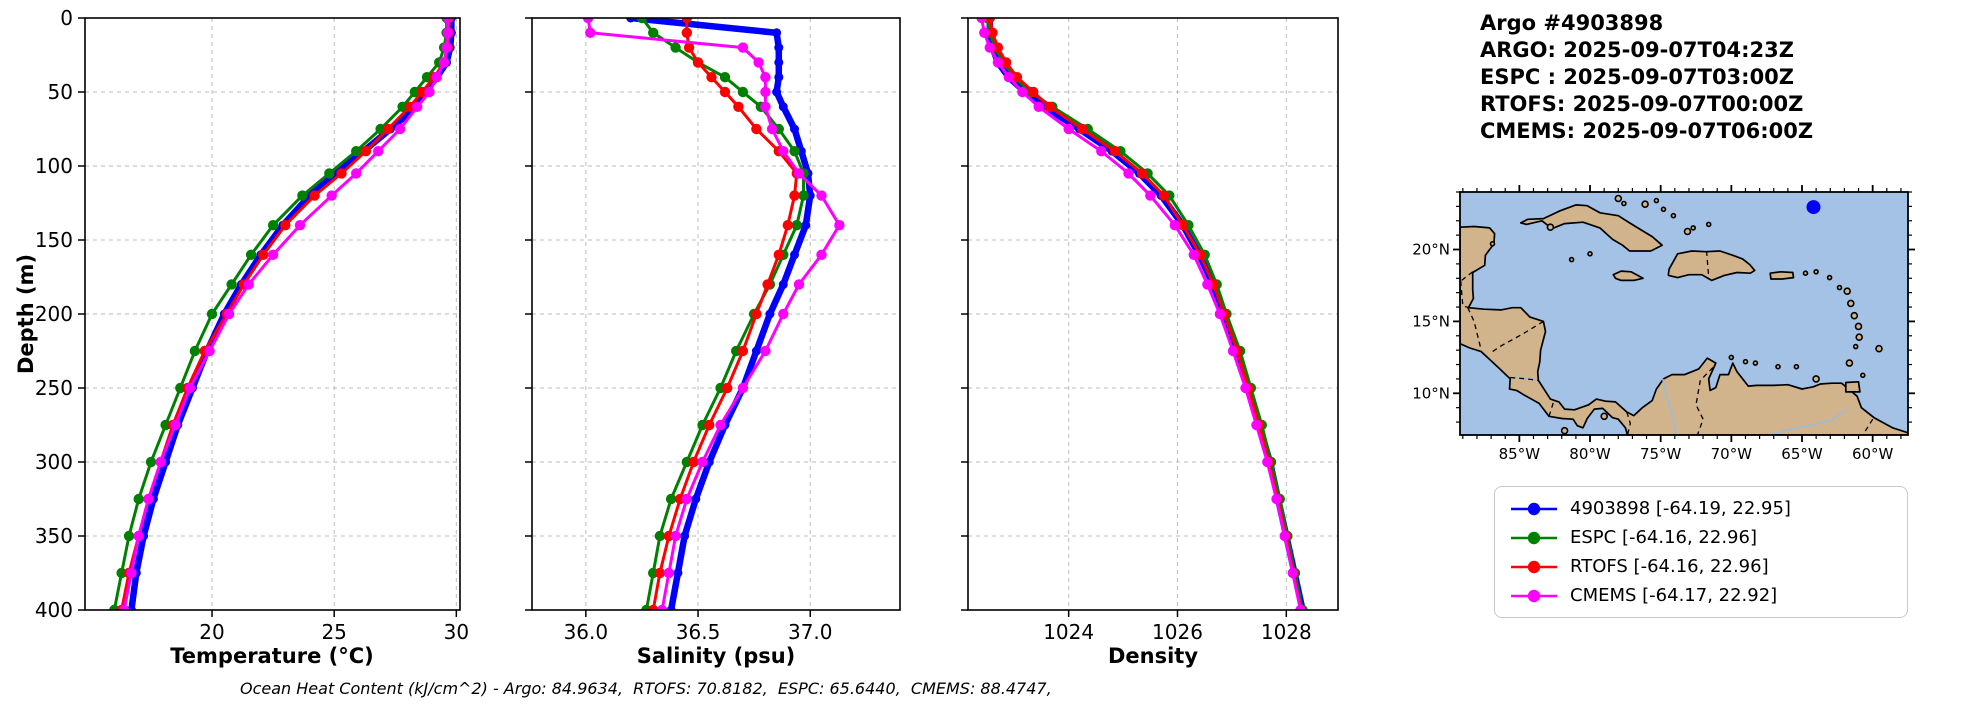  What do you see at coordinates (1813, 207) in the screenshot?
I see `float-position-marker` at bounding box center [1813, 207].